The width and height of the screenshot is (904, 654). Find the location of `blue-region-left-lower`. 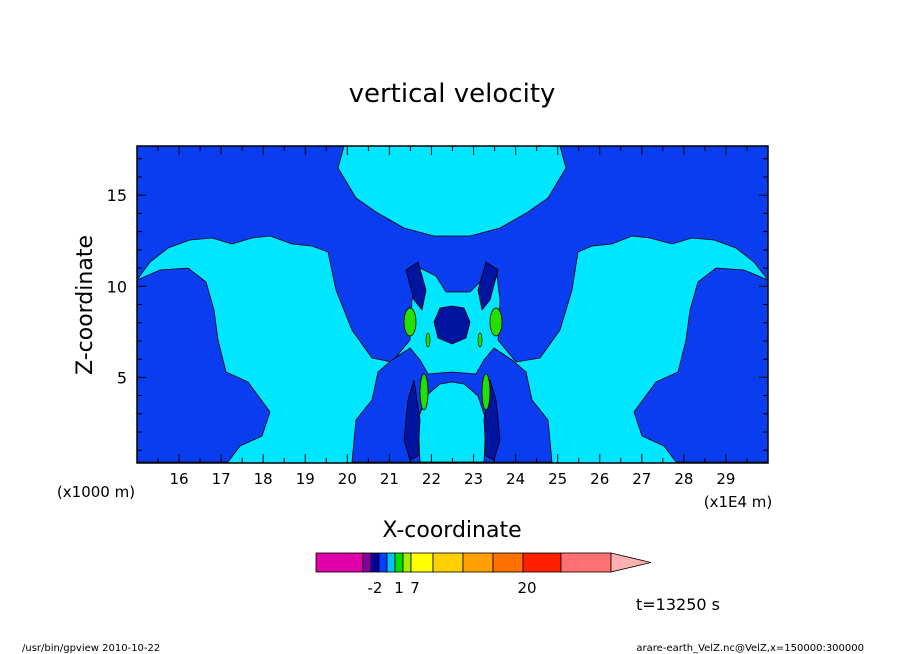

blue-region-left-lower is located at coordinates (204, 365).